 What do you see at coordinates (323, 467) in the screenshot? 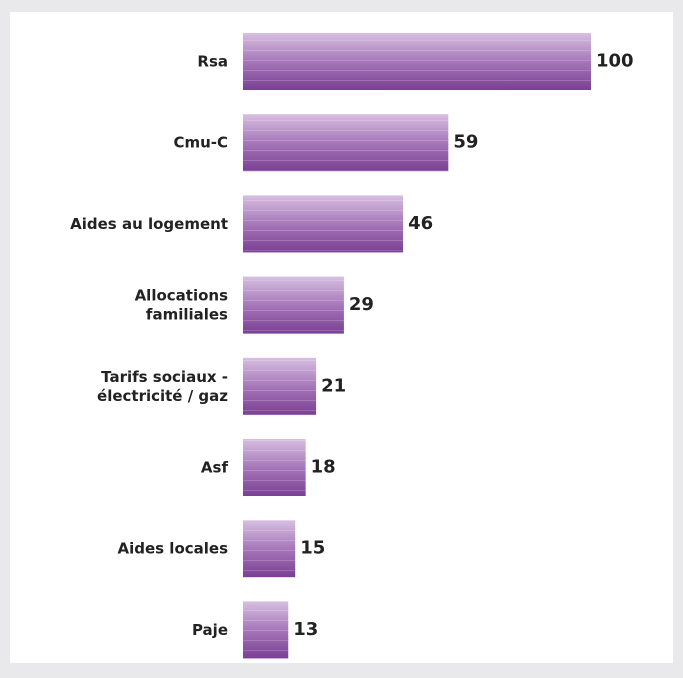
I see `value-label: 18` at bounding box center [323, 467].